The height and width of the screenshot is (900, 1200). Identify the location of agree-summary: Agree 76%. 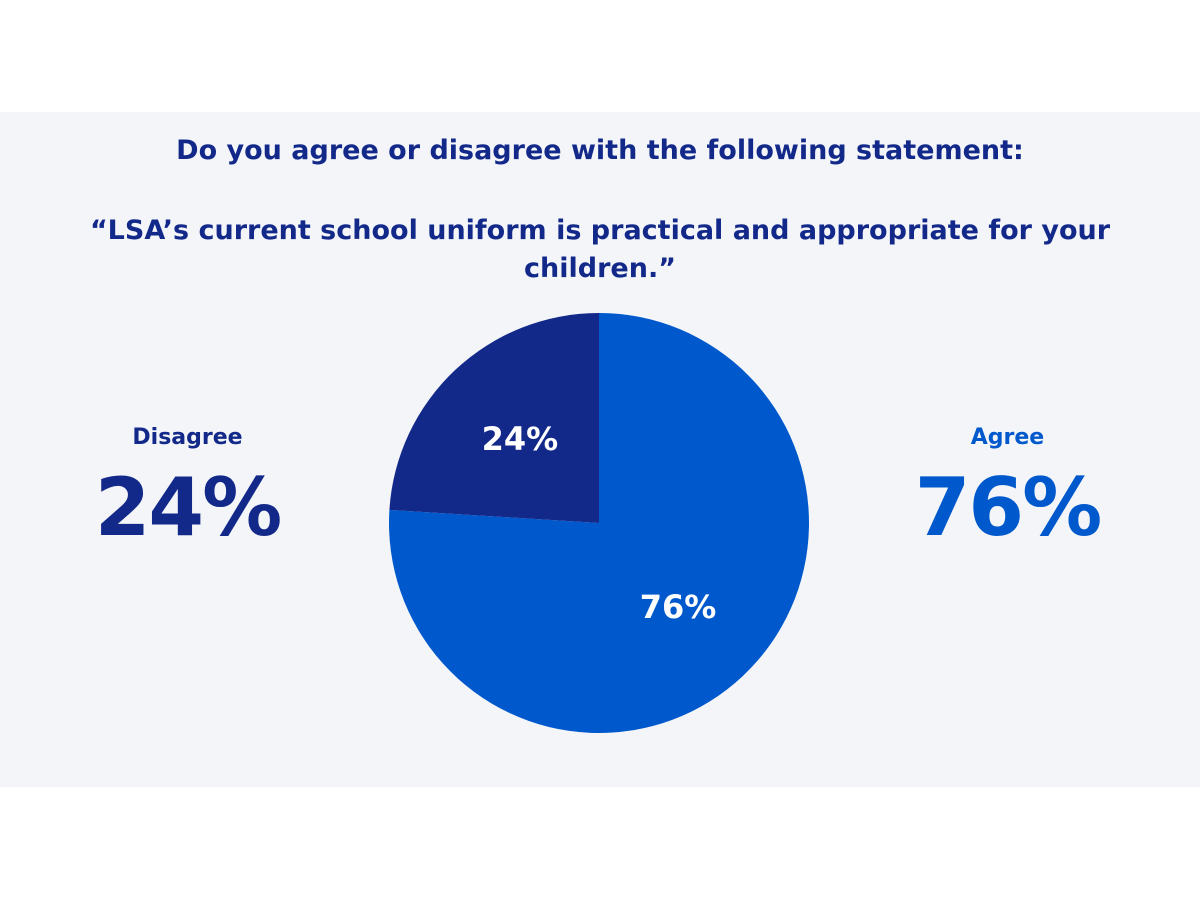
(1007, 489).